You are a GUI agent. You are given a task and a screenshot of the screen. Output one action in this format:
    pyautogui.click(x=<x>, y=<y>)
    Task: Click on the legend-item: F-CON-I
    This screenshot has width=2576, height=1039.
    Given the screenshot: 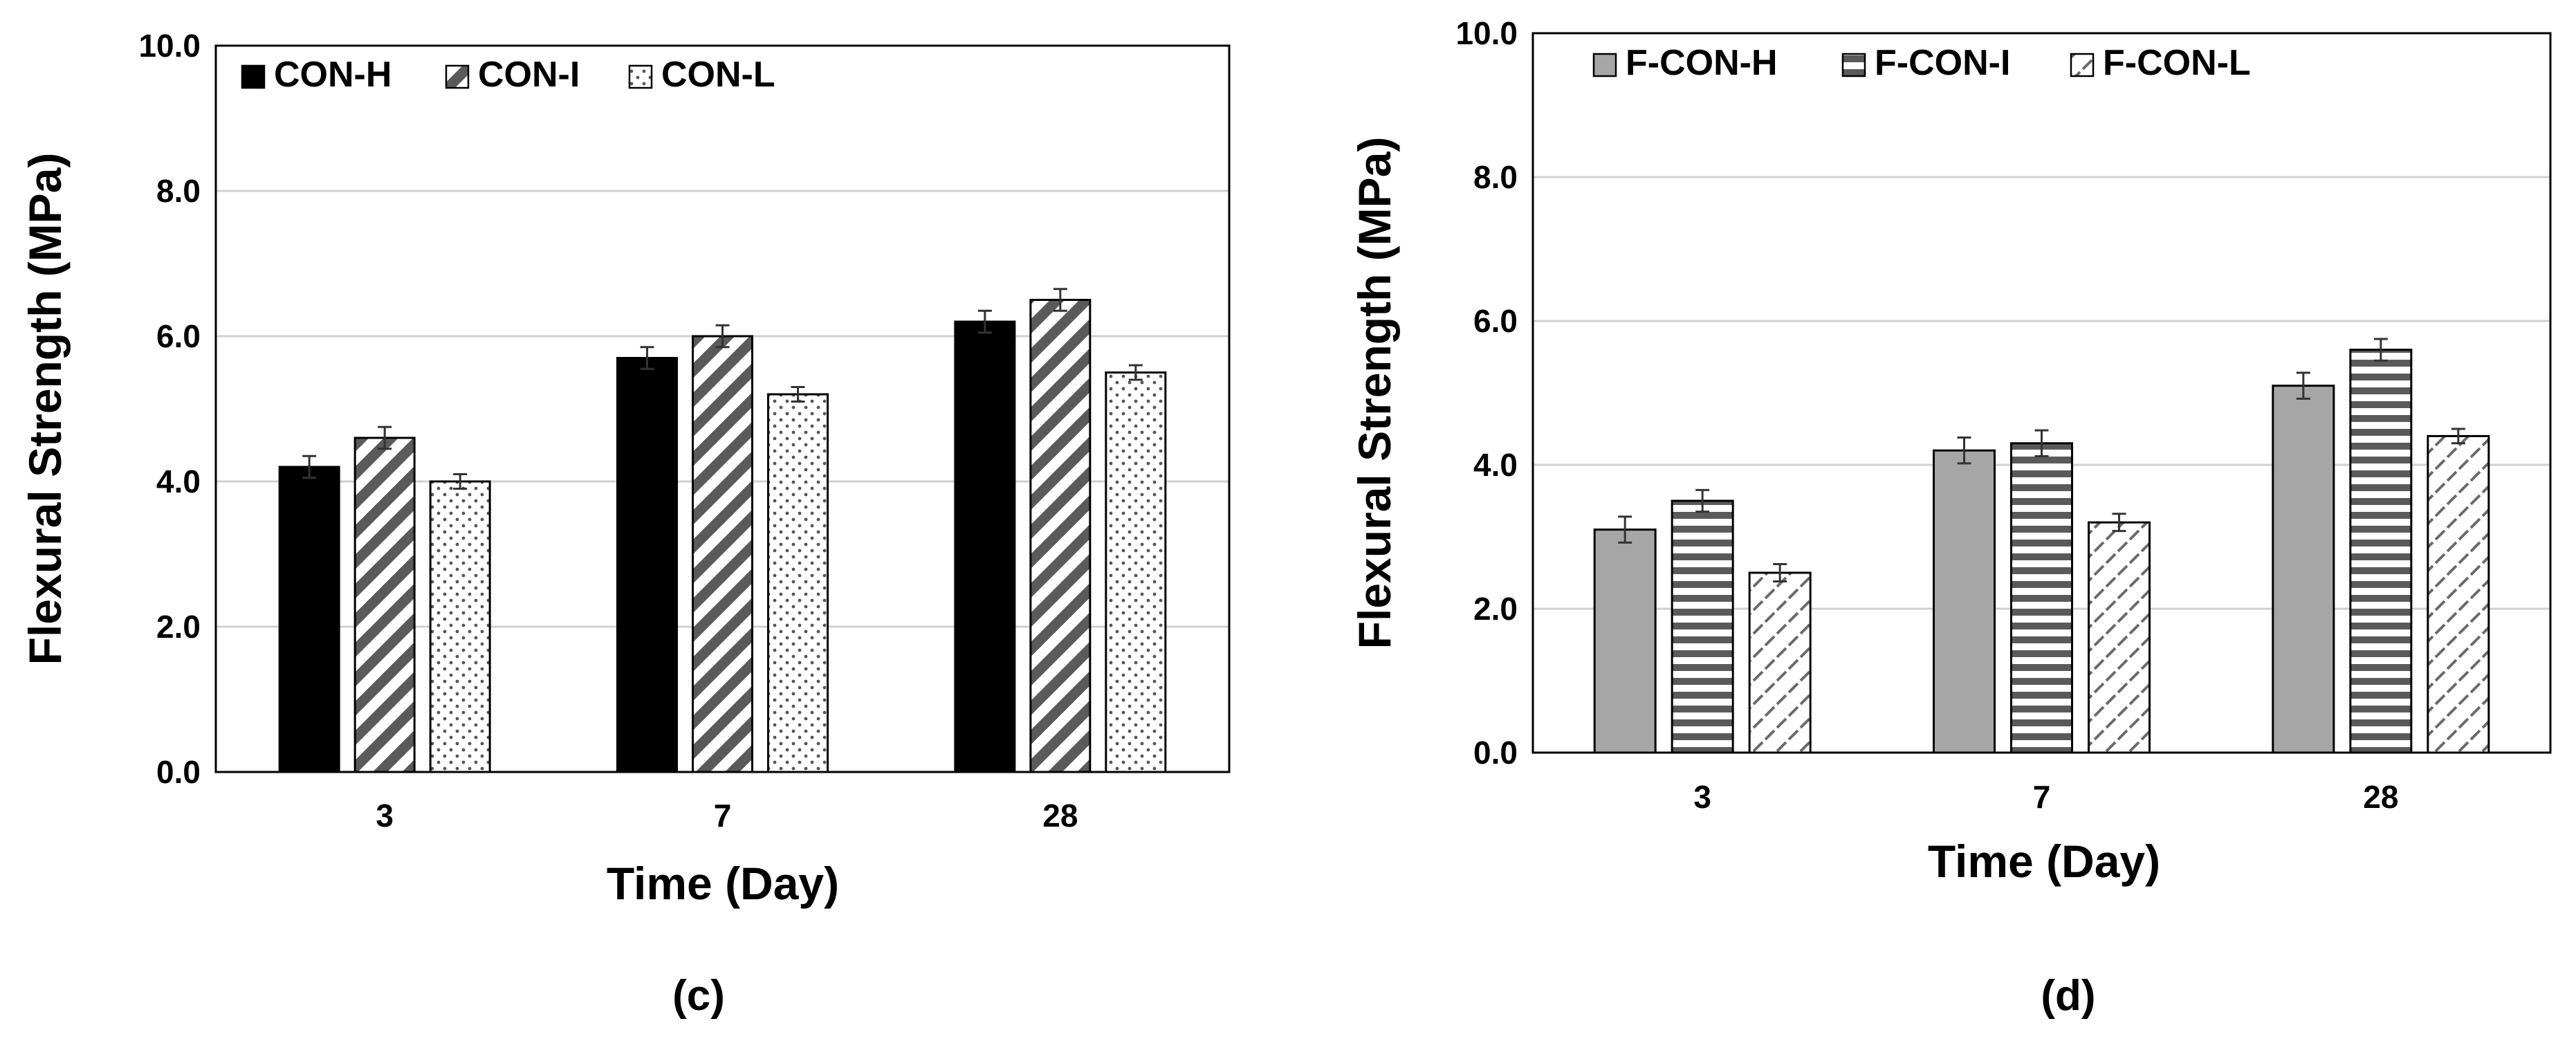 What is the action you would take?
    pyautogui.click(x=1925, y=63)
    